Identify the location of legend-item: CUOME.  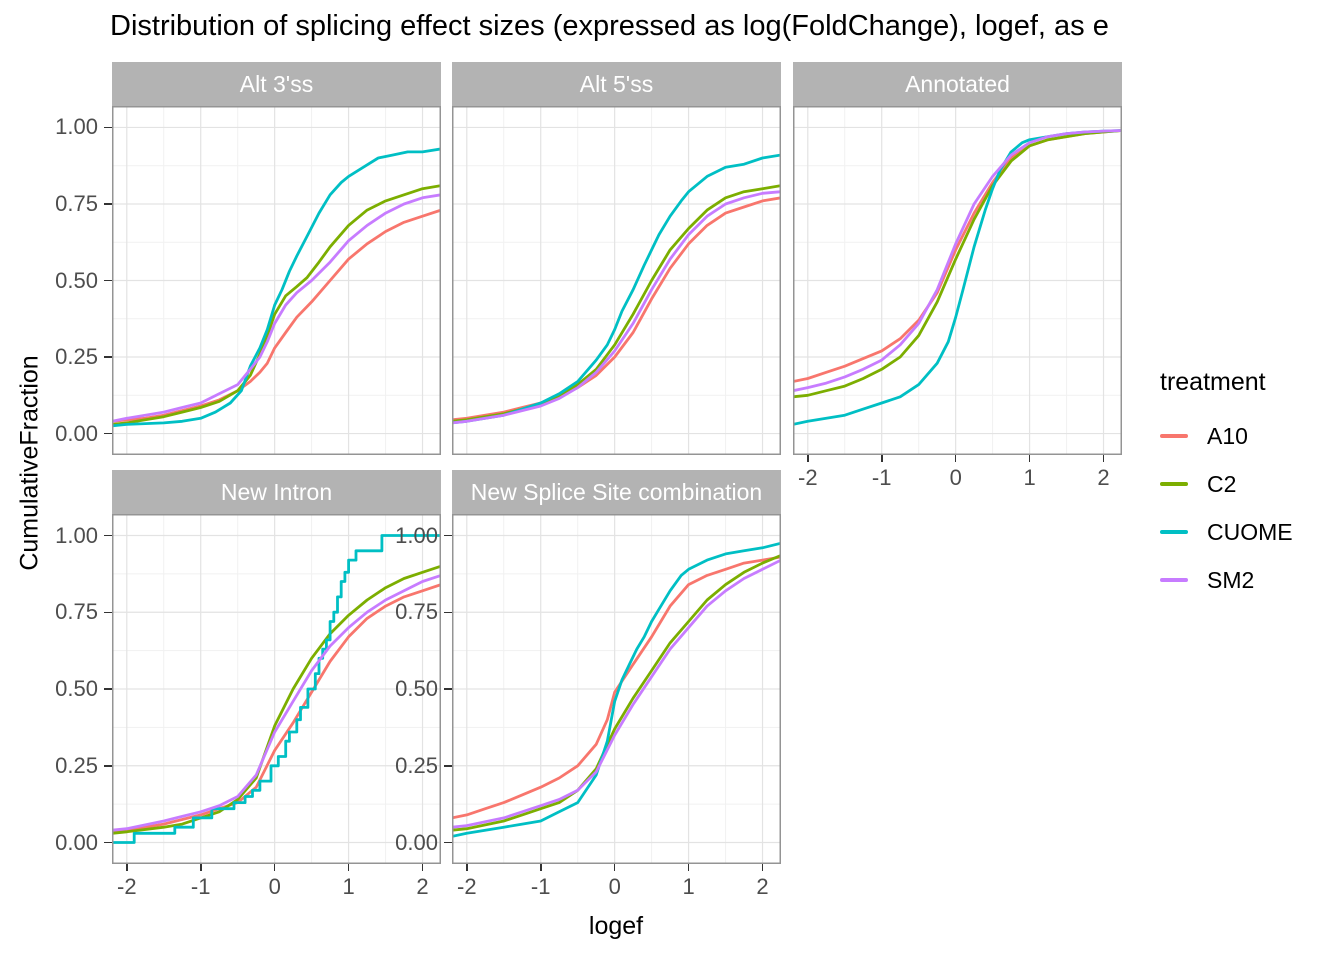
(1226, 532).